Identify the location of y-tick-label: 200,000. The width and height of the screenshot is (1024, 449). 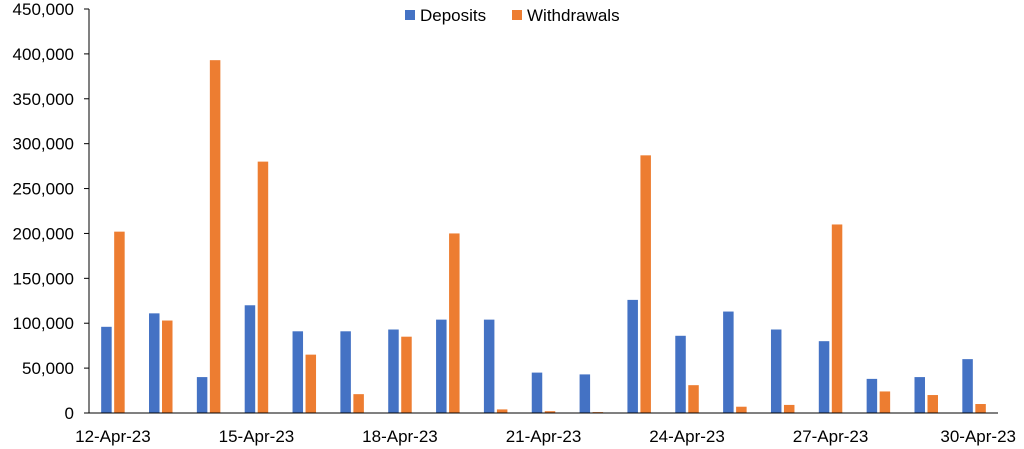
(43, 233).